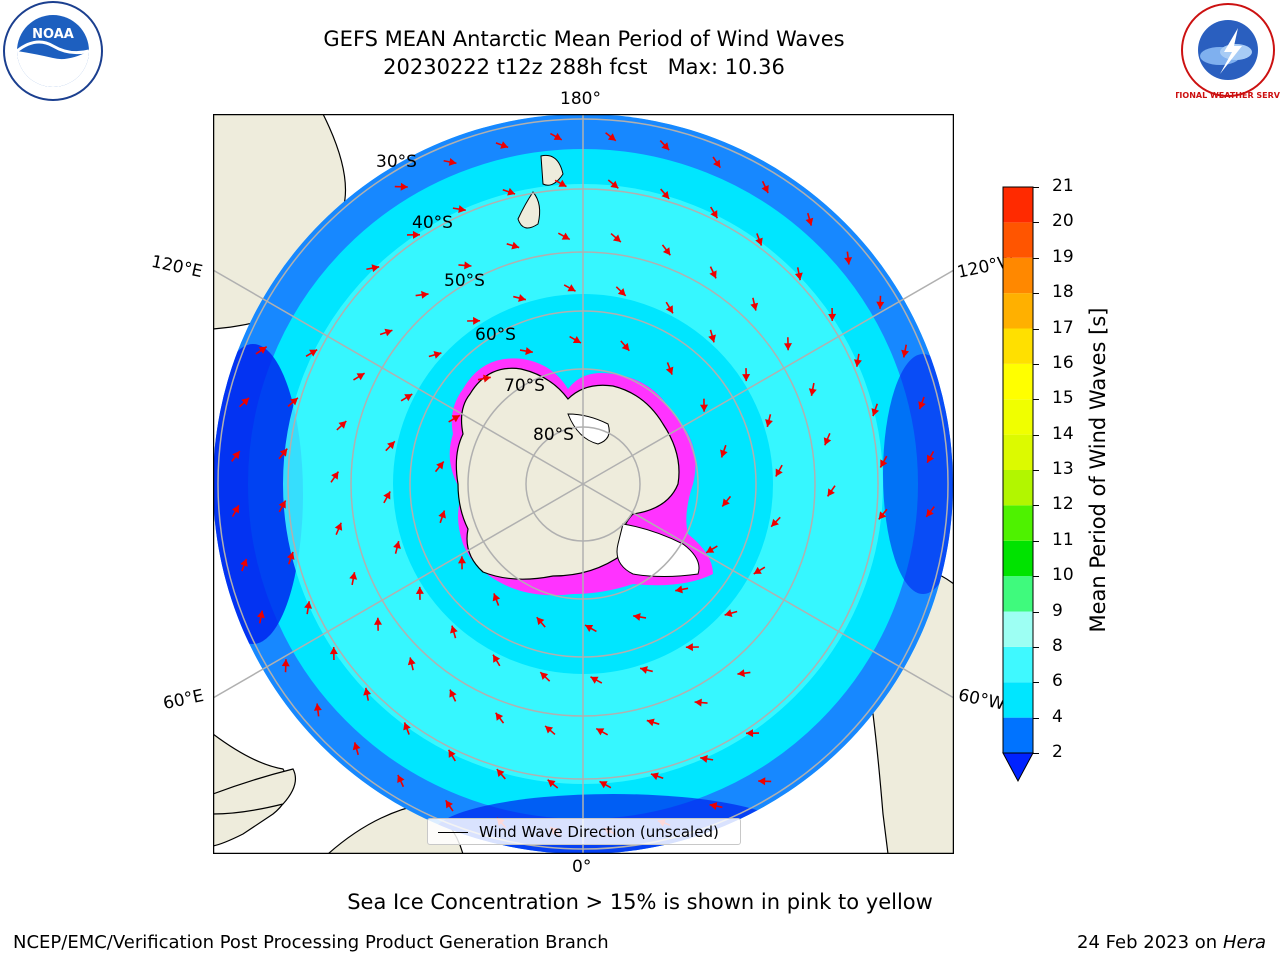 The width and height of the screenshot is (1280, 960). Describe the element at coordinates (1063, 398) in the screenshot. I see `colorbar-tick-label: 15` at that location.